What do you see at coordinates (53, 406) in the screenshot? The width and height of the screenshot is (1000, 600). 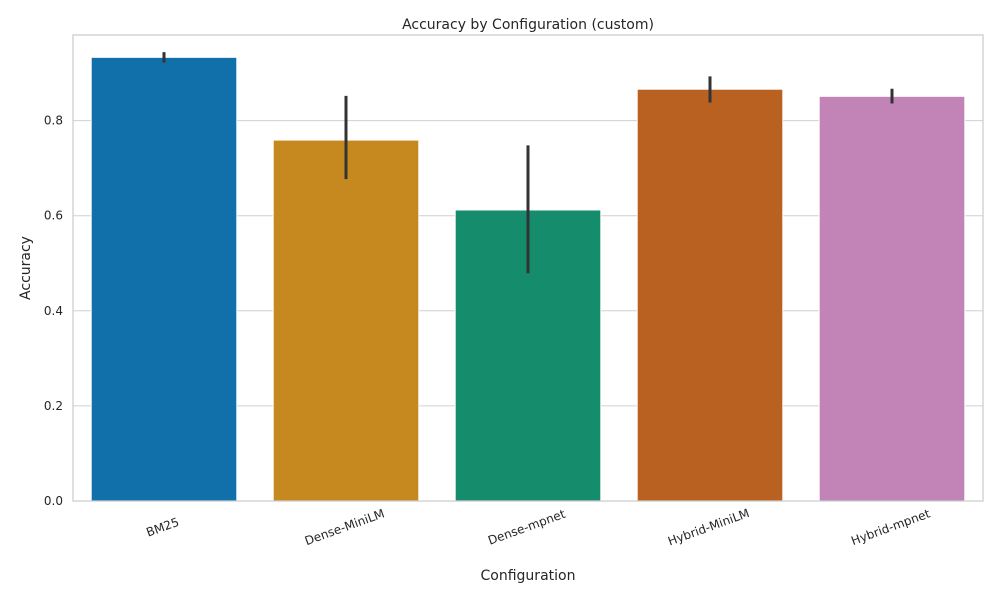 I see `y-tick-label: 0.2` at bounding box center [53, 406].